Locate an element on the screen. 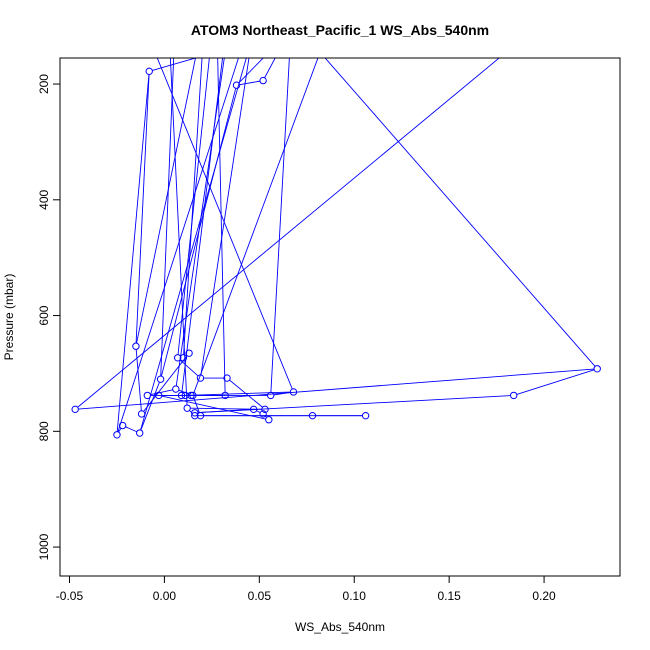 The width and height of the screenshot is (650, 650). y-axis: 200 400 600 800 1000 is located at coordinates (48, 317).